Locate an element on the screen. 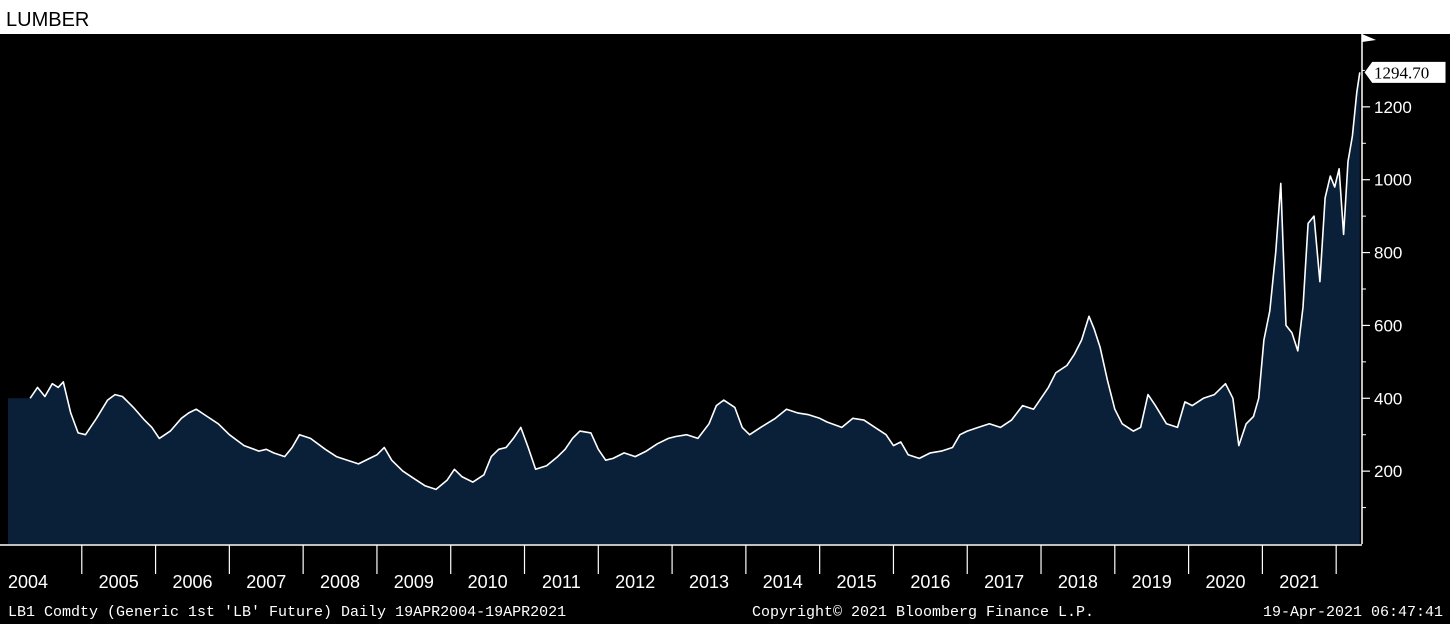 The width and height of the screenshot is (1450, 624). x-tick-label: 2014 is located at coordinates (783, 582).